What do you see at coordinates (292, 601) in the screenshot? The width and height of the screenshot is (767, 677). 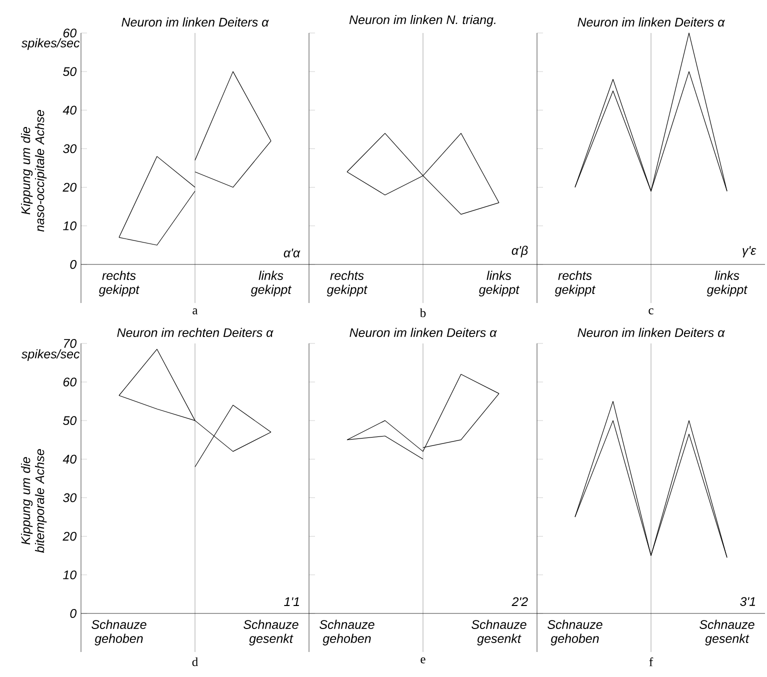 I see `annotation: 1'1` at bounding box center [292, 601].